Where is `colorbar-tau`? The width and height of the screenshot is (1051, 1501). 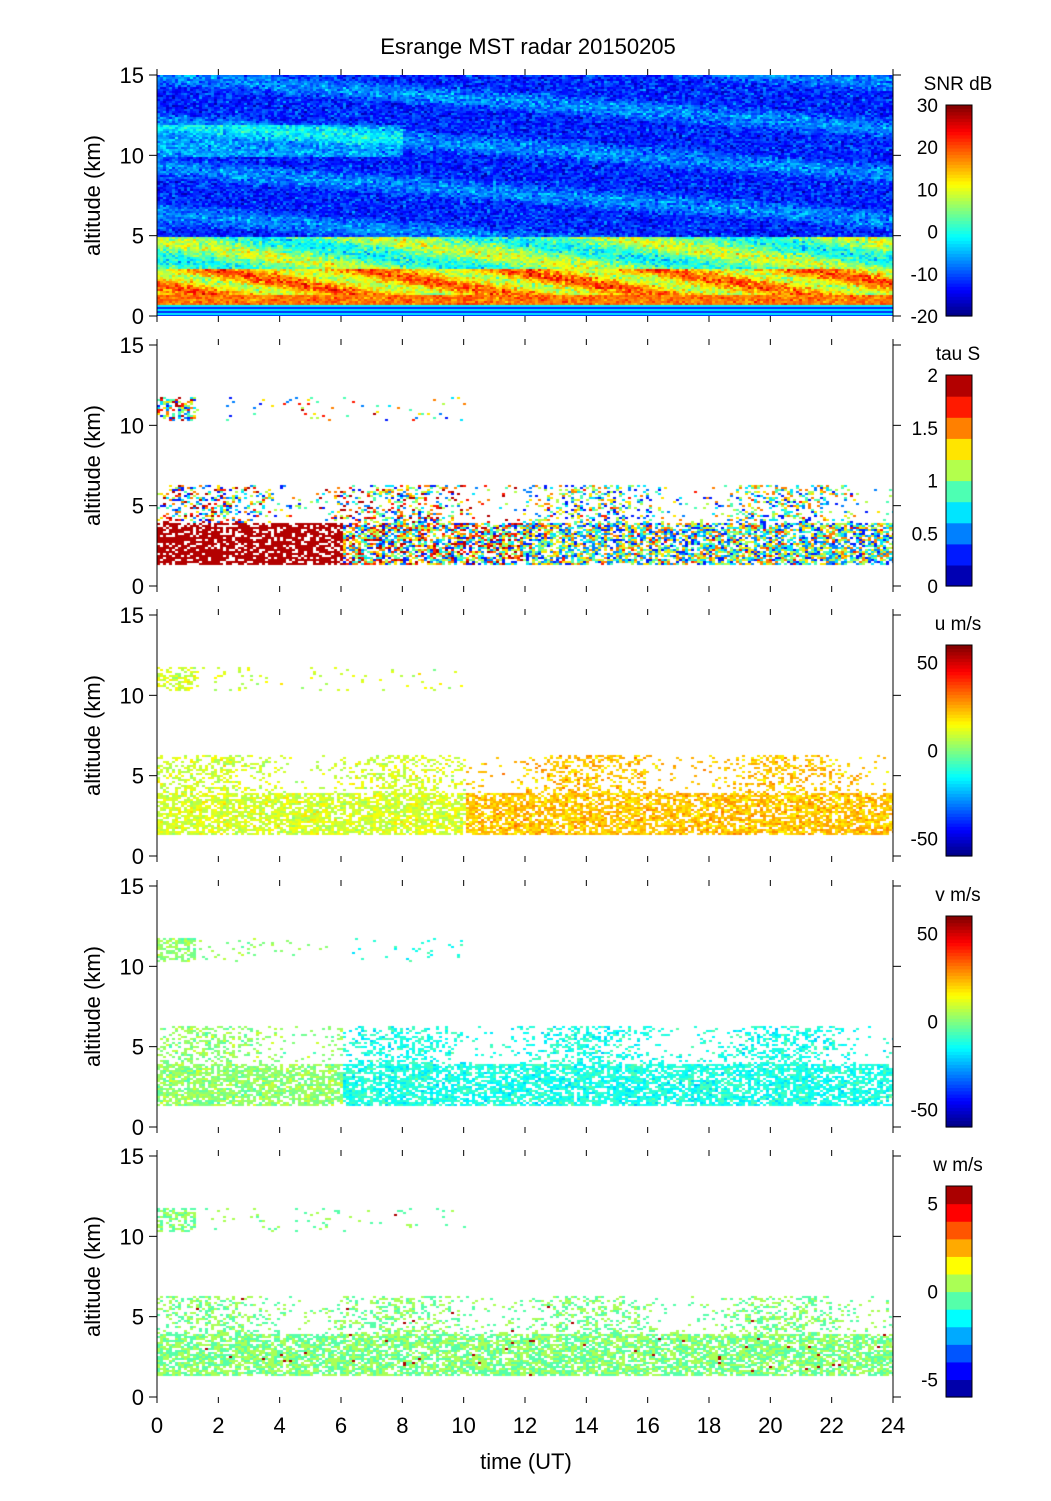
colorbar-tau is located at coordinates (959, 481).